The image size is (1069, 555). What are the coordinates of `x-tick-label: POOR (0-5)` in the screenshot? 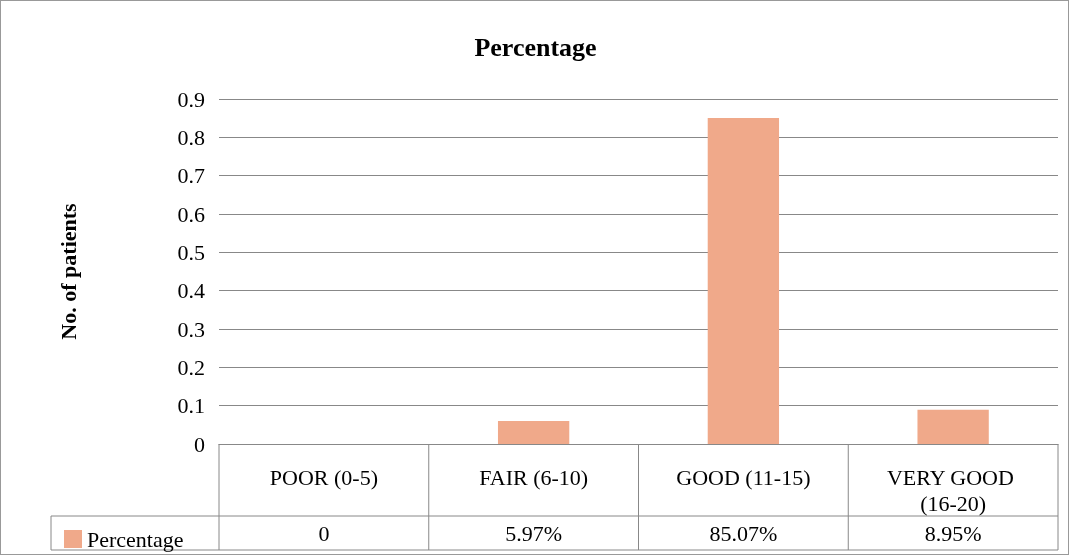 It's located at (323, 477).